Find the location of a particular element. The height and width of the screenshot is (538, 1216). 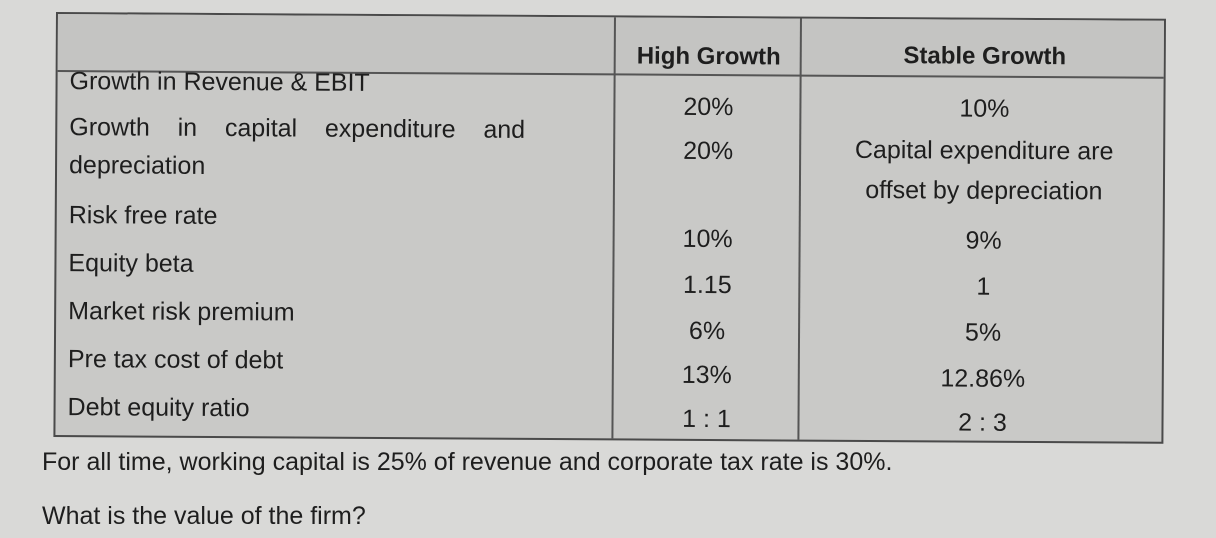

high-value: 13% is located at coordinates (706, 375).